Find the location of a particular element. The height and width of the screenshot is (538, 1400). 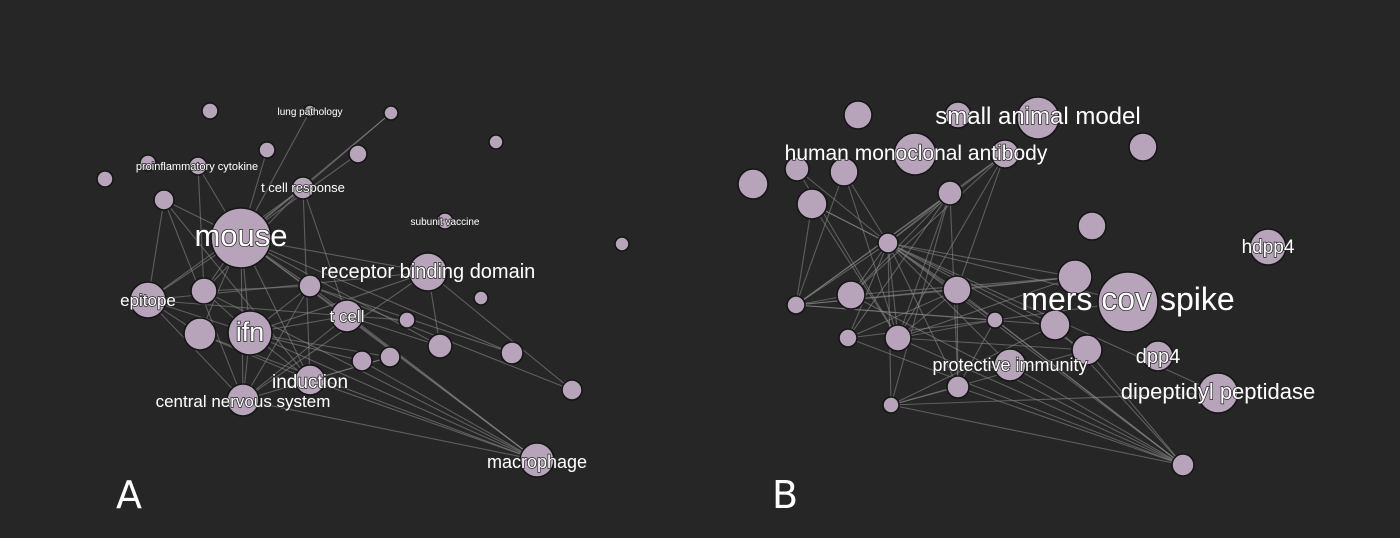

label-dipeptidyl-peptidase: dipeptidyl peptidase is located at coordinates (1218, 391).